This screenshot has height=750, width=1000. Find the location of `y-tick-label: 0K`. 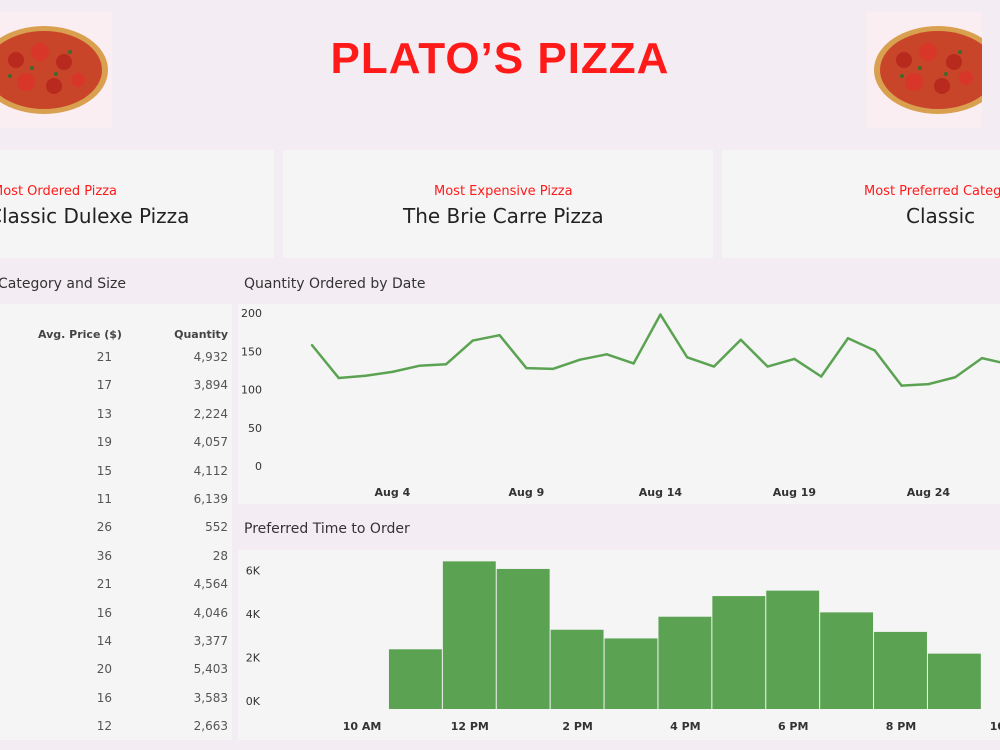

y-tick-label: 0K is located at coordinates (253, 701).